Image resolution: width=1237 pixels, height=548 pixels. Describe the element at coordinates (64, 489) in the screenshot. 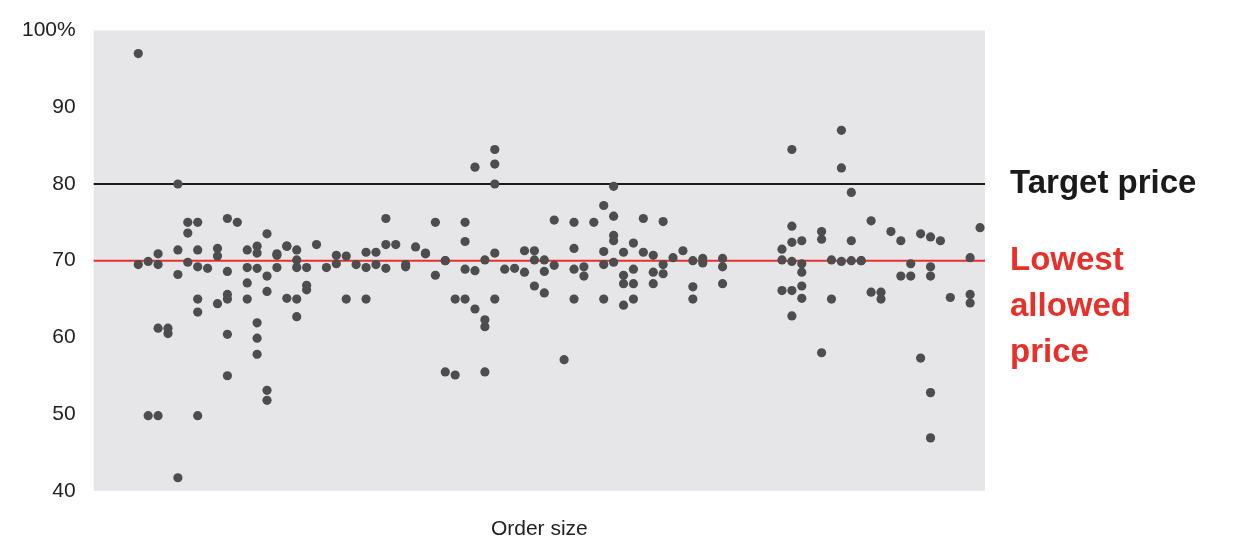

I see `y-tick-label: 40` at that location.